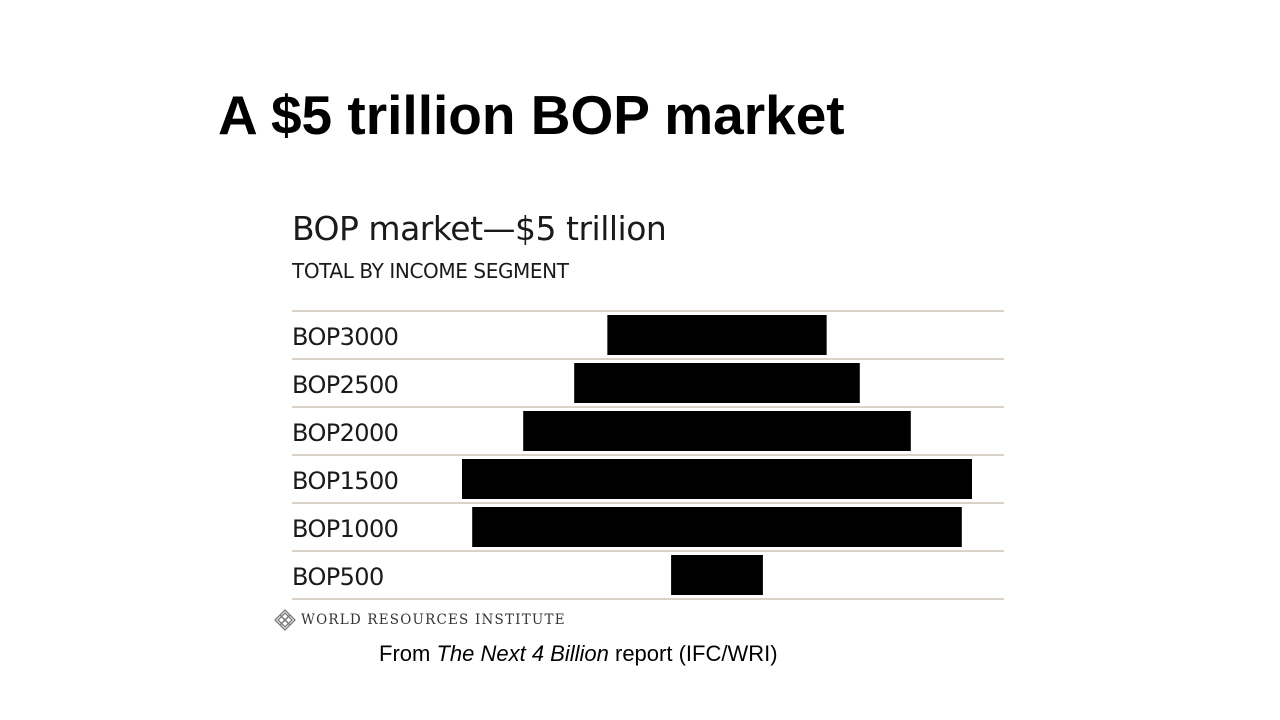  What do you see at coordinates (408, 653) in the screenshot?
I see `caption-prefix: From` at bounding box center [408, 653].